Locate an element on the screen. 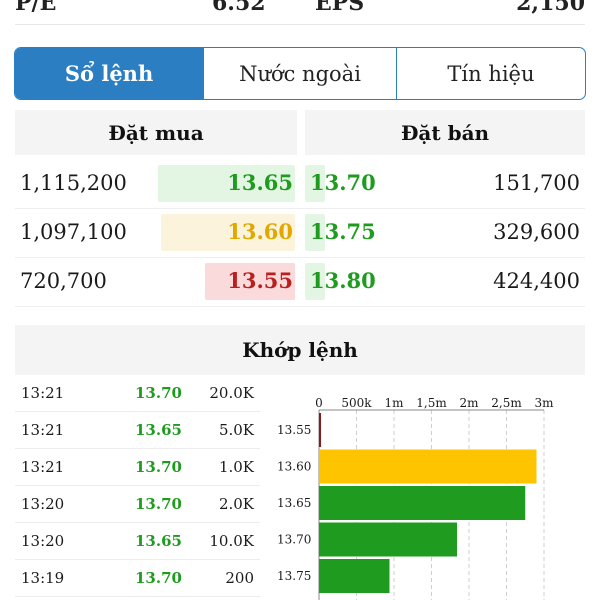 The width and height of the screenshot is (600, 600). x-tick-label: 1m is located at coordinates (394, 403).